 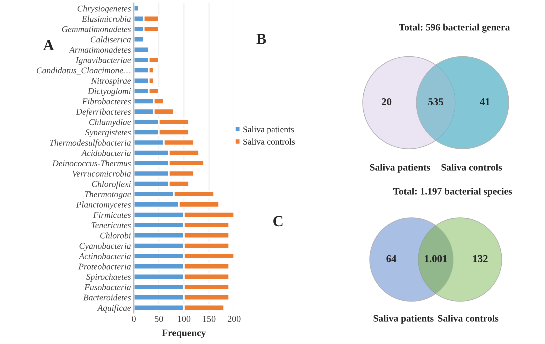 I want to click on y-tick-label: Caldiserica, so click(x=110, y=39).